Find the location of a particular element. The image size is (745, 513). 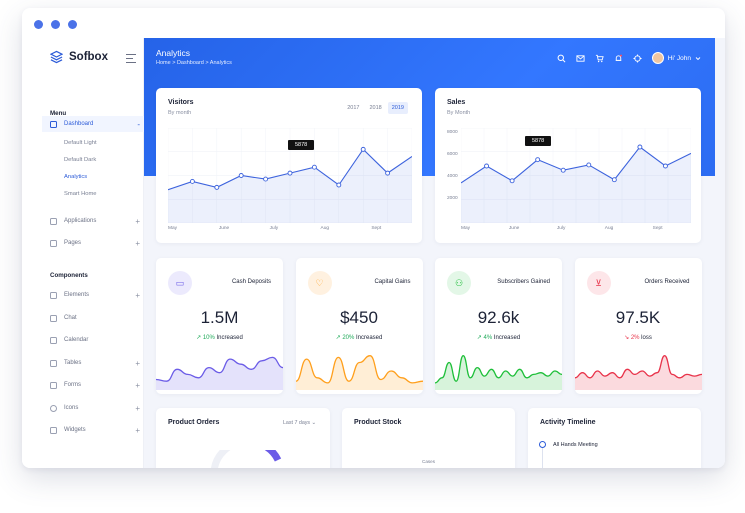

card-title: Product Orders is located at coordinates (194, 422).